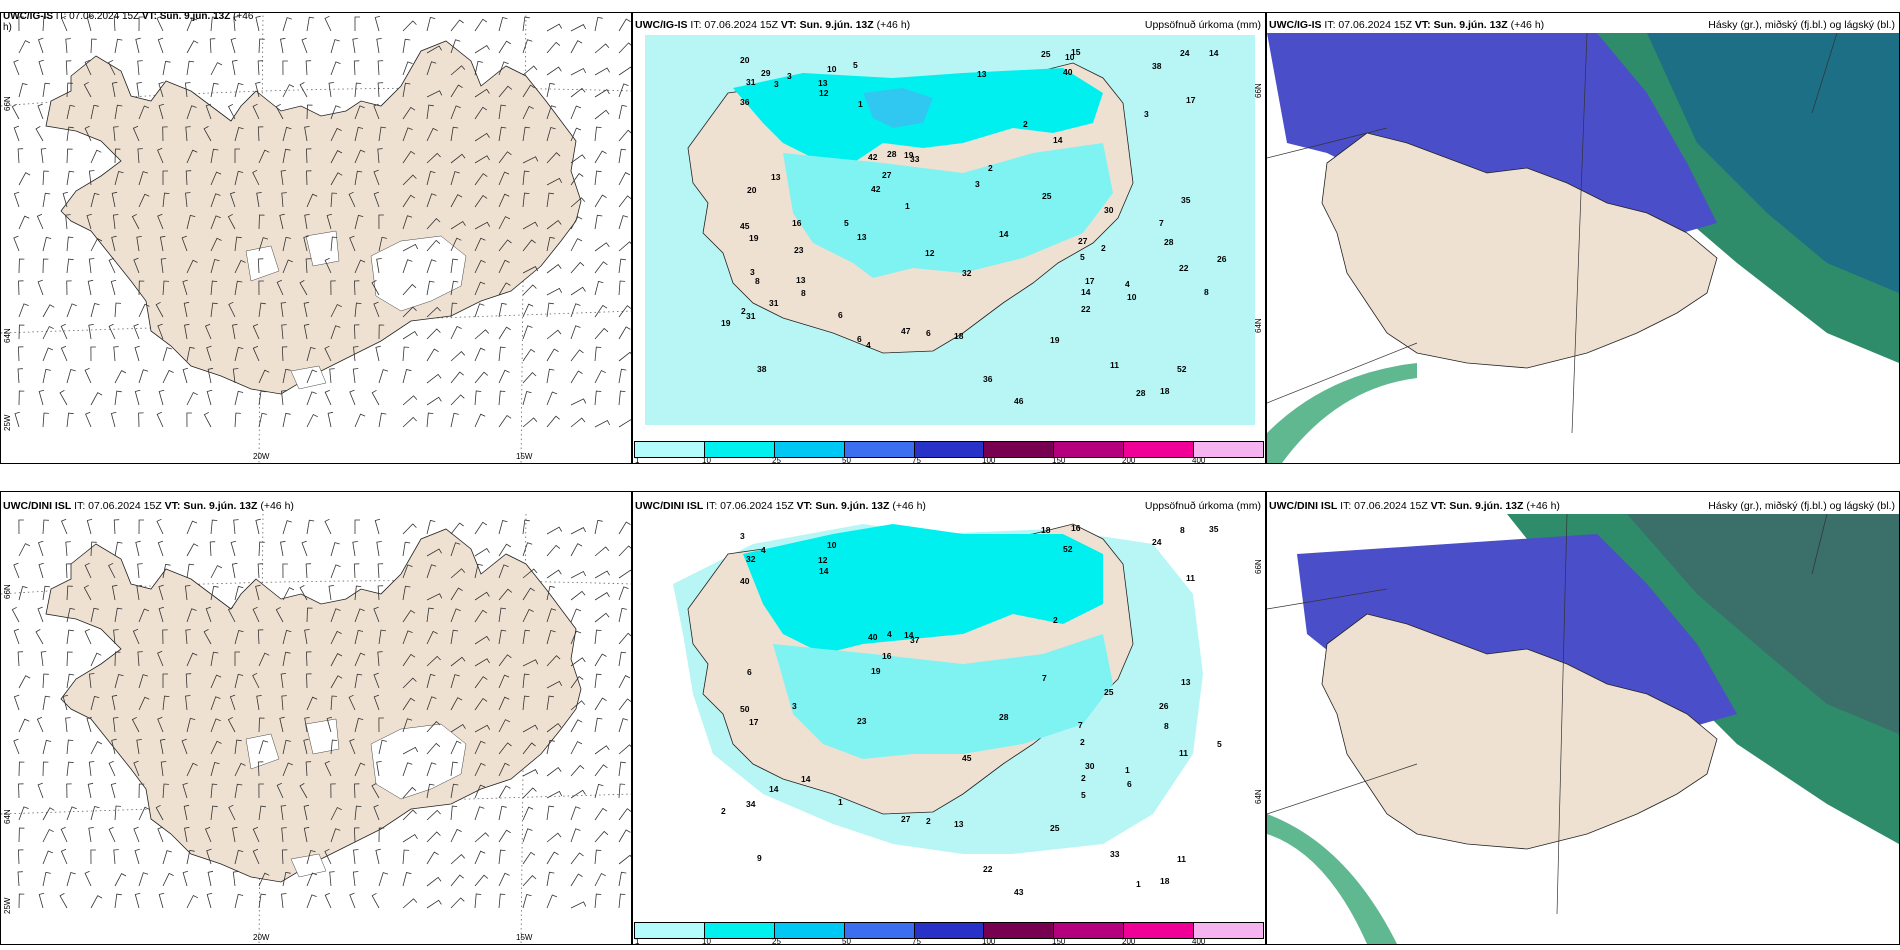 The image size is (1900, 950). I want to click on precip-value-label: 11, so click(1190, 578).